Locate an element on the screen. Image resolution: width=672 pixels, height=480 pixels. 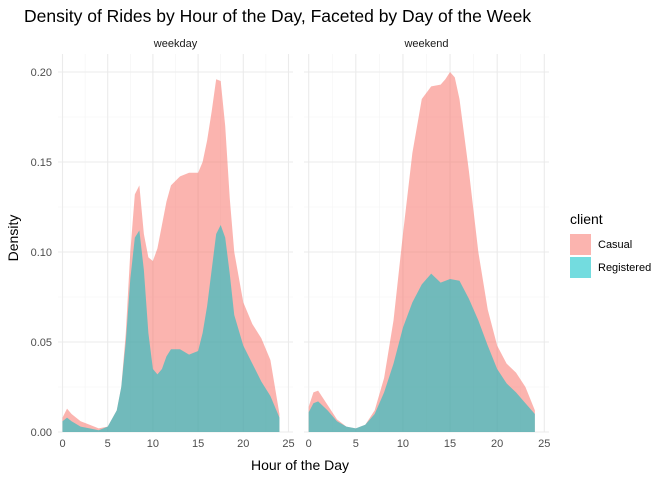
y-tick-label: 0.10 is located at coordinates (41, 253).